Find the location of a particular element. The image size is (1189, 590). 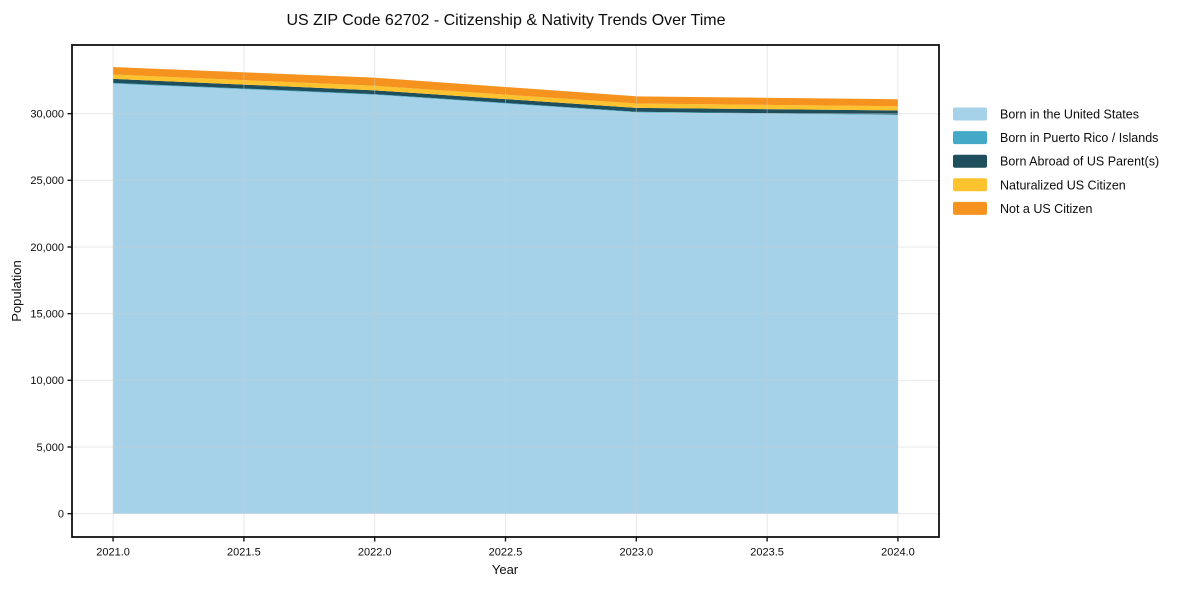

y-axis-label: Population is located at coordinates (16, 290).